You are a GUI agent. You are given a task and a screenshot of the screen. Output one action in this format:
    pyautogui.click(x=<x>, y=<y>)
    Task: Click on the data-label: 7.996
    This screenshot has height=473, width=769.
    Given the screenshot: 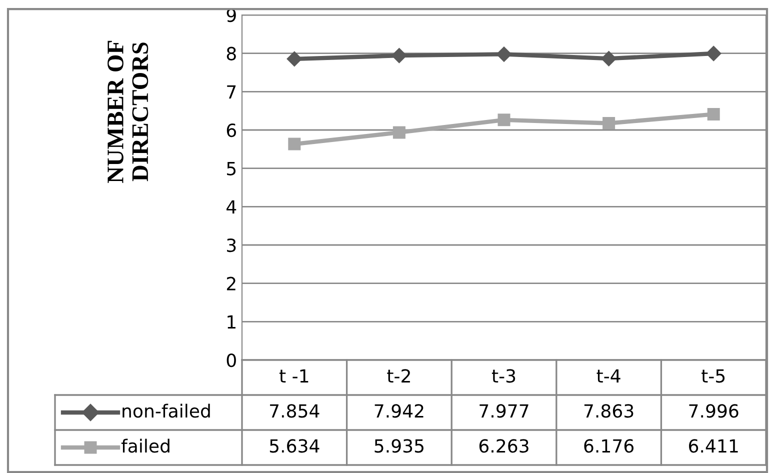 What is the action you would take?
    pyautogui.click(x=713, y=411)
    